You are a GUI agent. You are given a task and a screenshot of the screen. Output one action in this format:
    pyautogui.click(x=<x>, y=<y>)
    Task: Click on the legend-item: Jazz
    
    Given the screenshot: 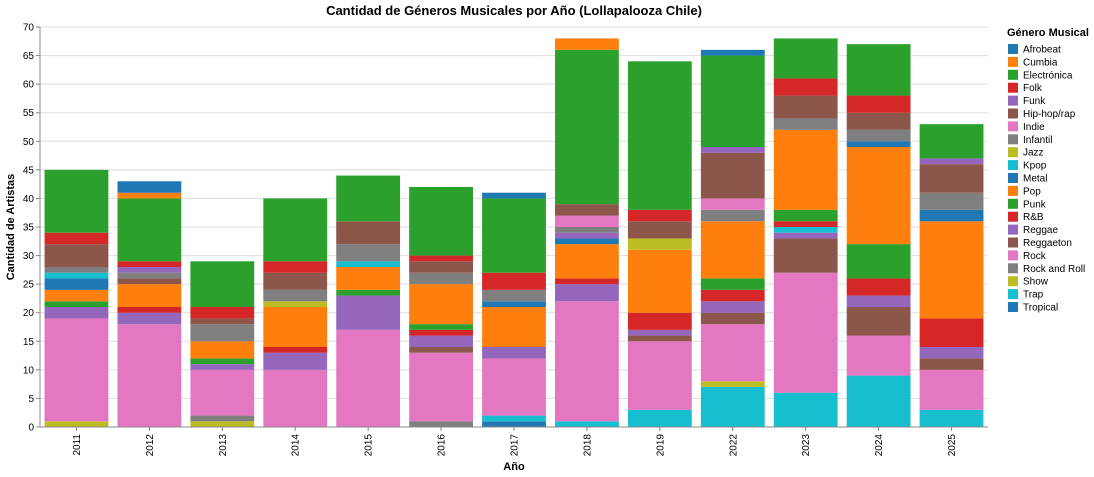 What is the action you would take?
    pyautogui.click(x=1026, y=153)
    